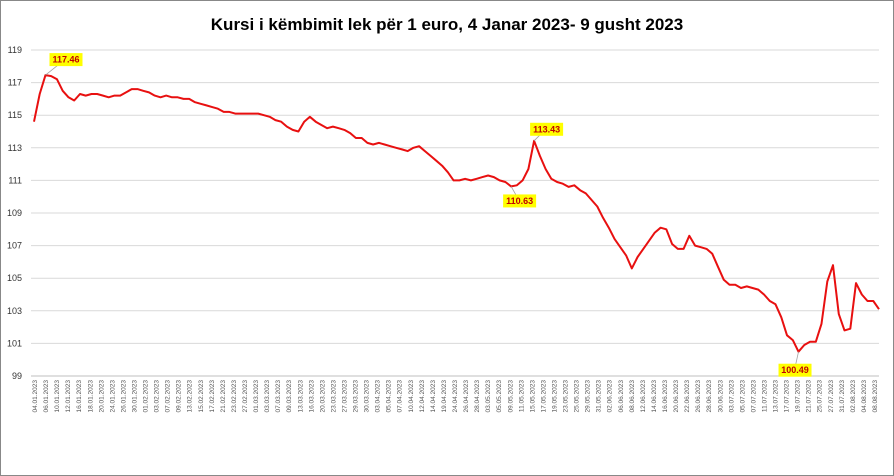 The width and height of the screenshot is (894, 476). What do you see at coordinates (499, 396) in the screenshot?
I see `x-tick-label: 05.05.2023` at bounding box center [499, 396].